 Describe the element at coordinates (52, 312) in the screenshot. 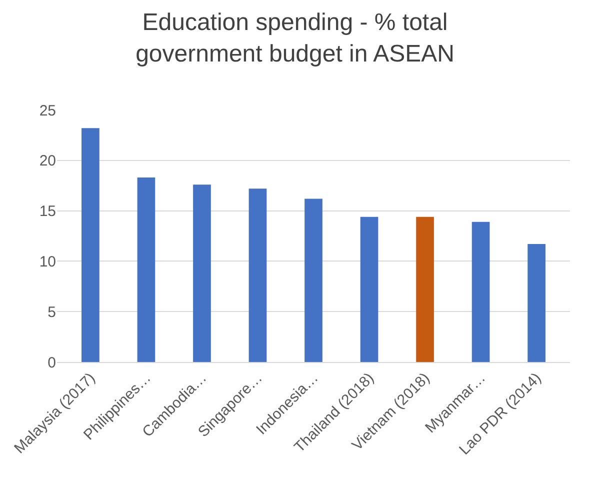

I see `y-tick-label: 5` at that location.